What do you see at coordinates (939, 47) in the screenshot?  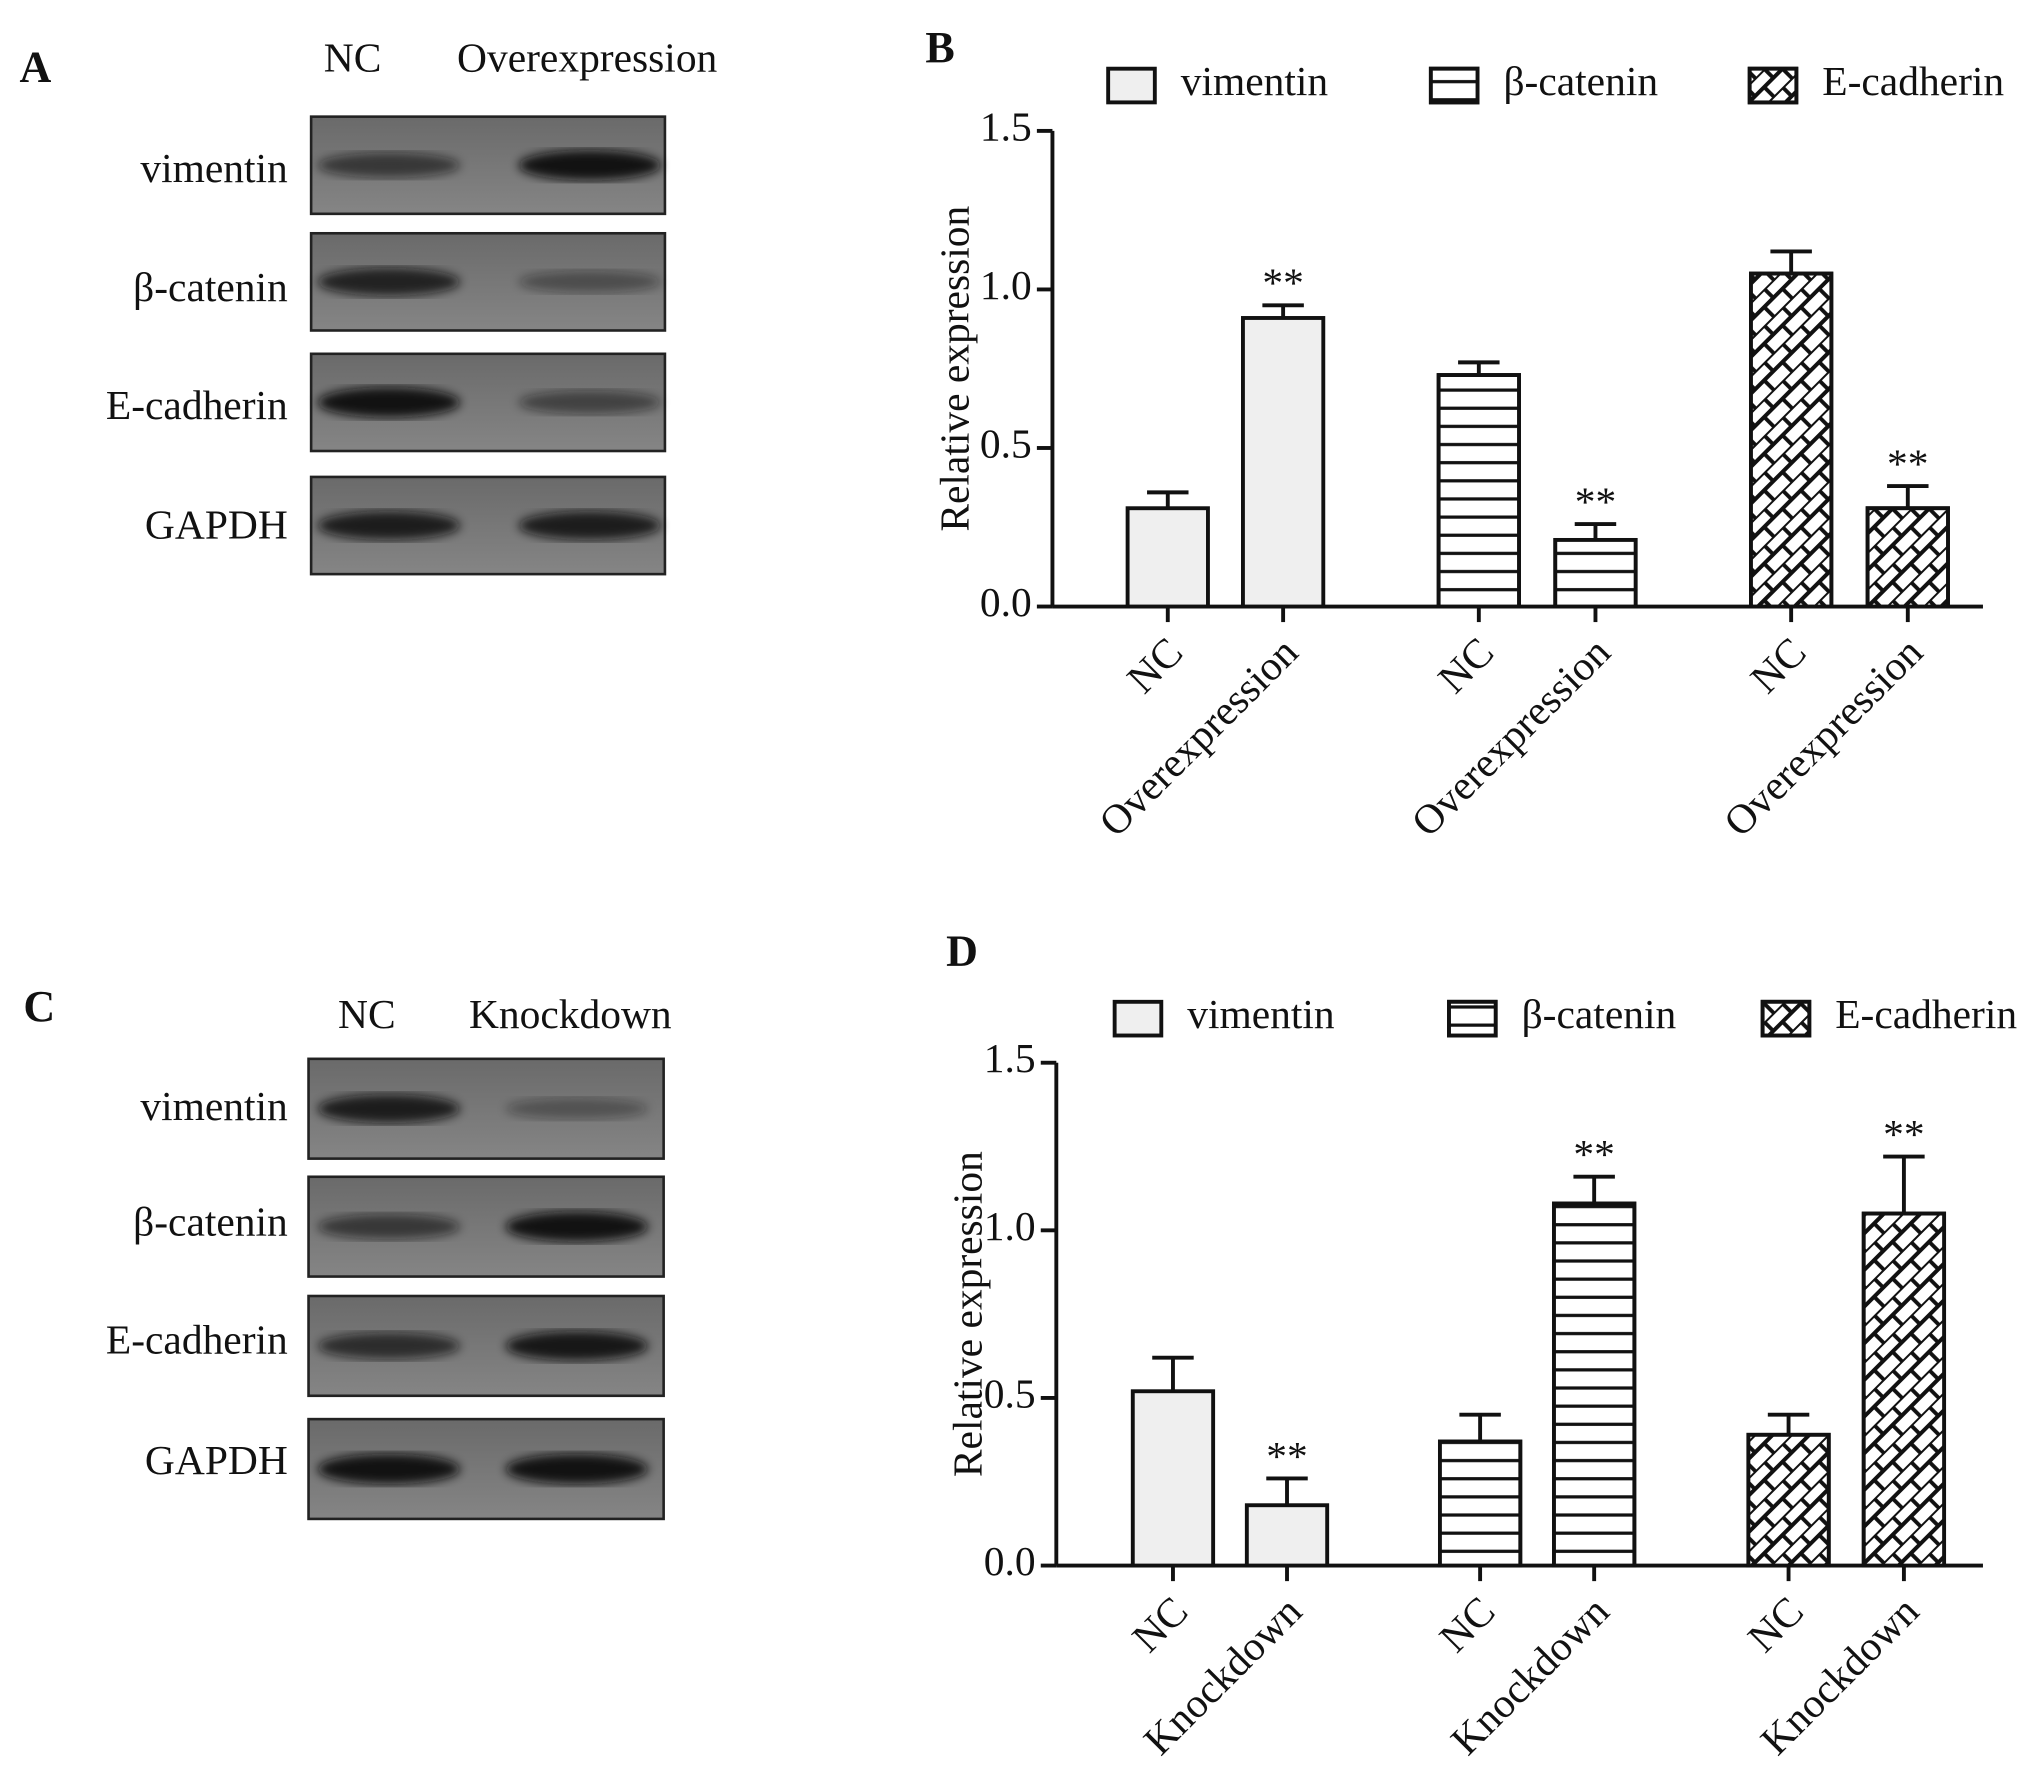 I see `panel-label: B` at bounding box center [939, 47].